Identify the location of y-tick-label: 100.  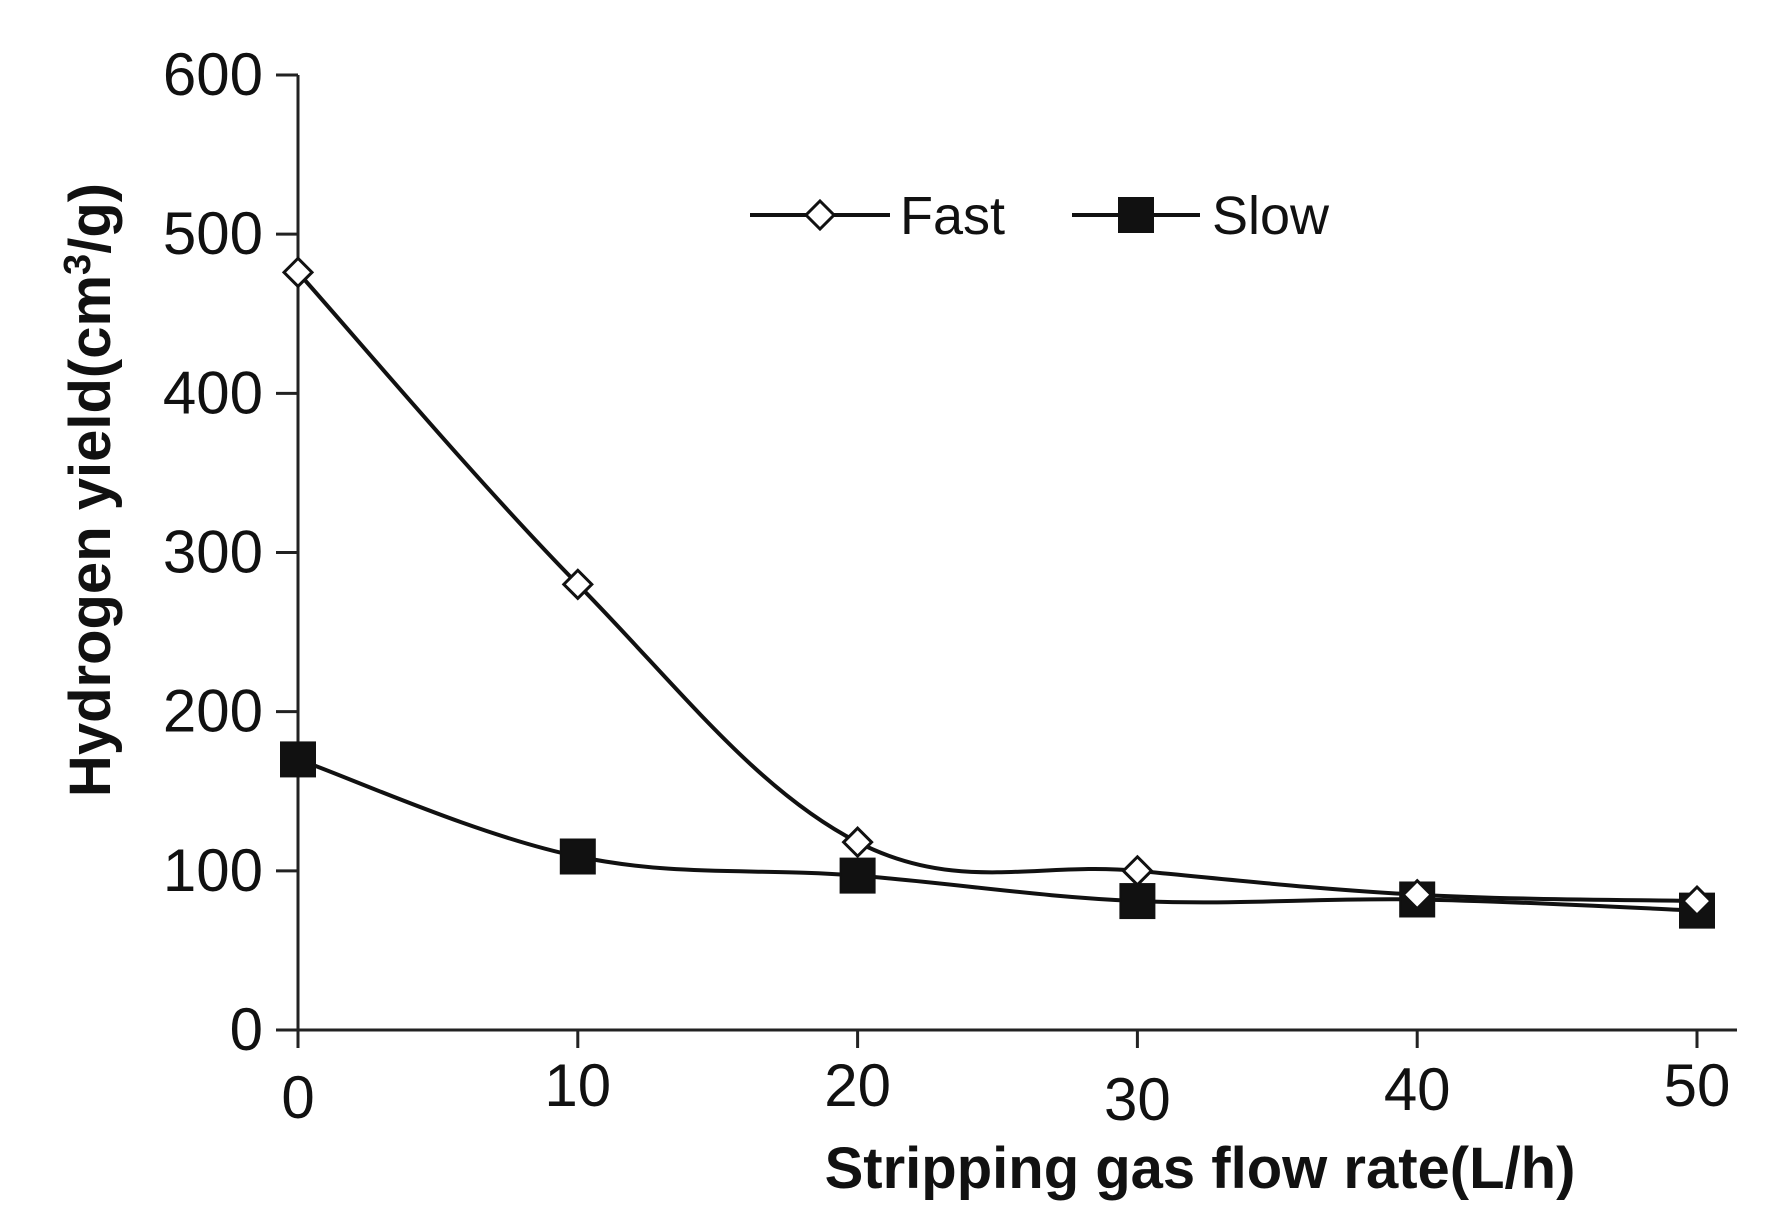
(213, 870).